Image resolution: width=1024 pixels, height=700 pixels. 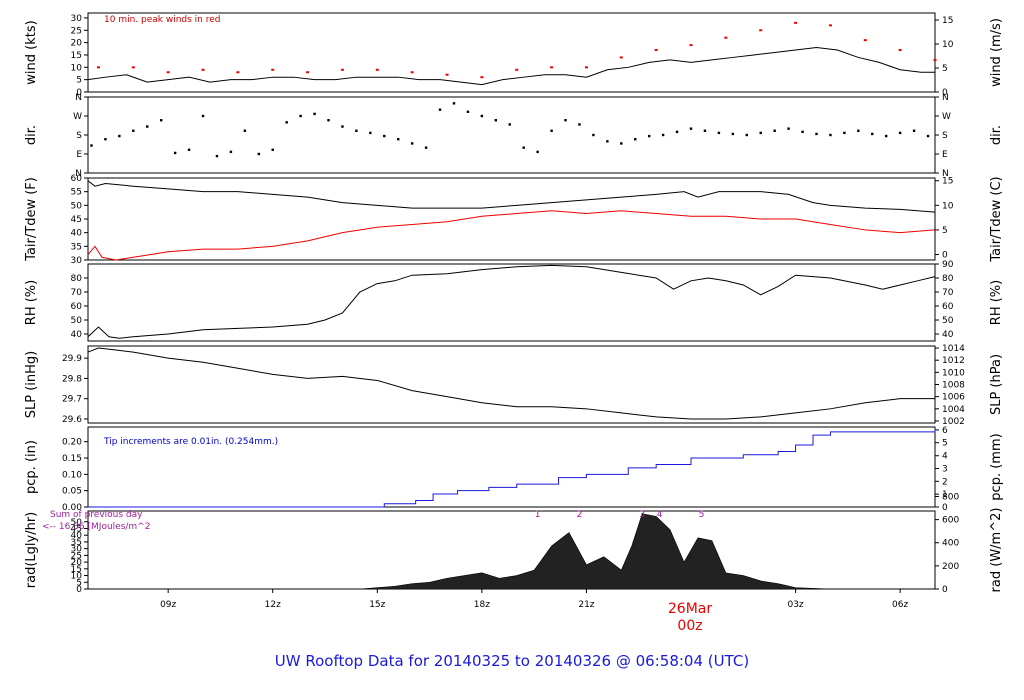 What do you see at coordinates (945, 136) in the screenshot?
I see `y-right-tick-label-direction: S` at bounding box center [945, 136].